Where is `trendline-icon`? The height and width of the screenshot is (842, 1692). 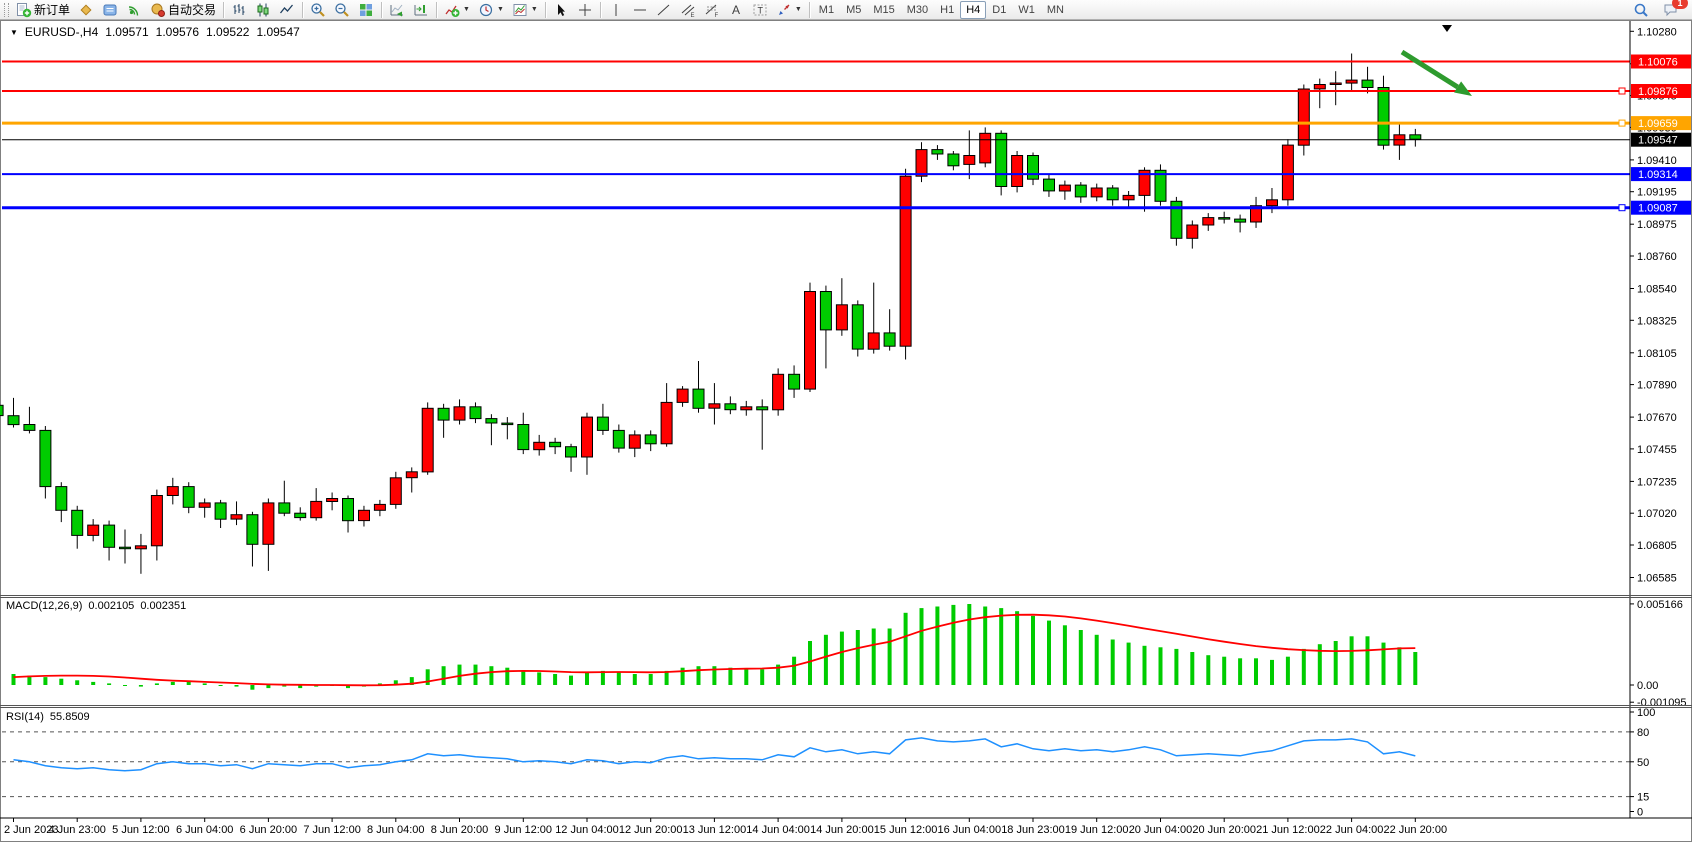
trendline-icon is located at coordinates (664, 10).